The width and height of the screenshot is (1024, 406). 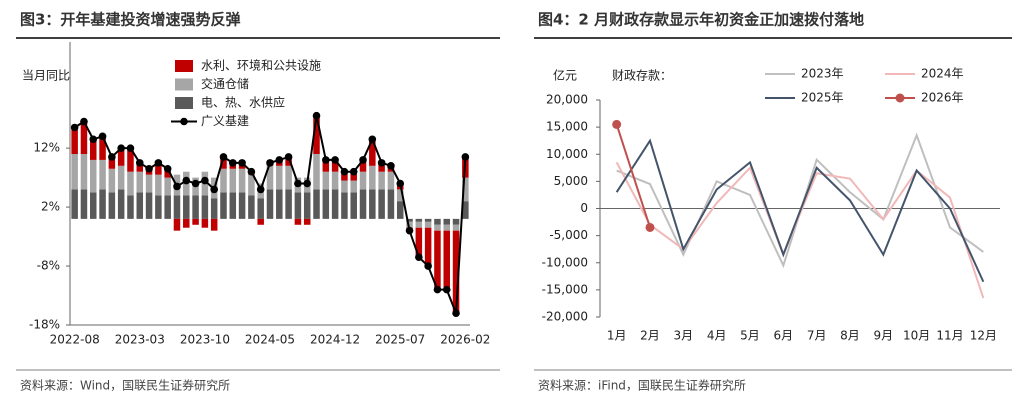 What do you see at coordinates (942, 74) in the screenshot?
I see `legend-label: 2024年` at bounding box center [942, 74].